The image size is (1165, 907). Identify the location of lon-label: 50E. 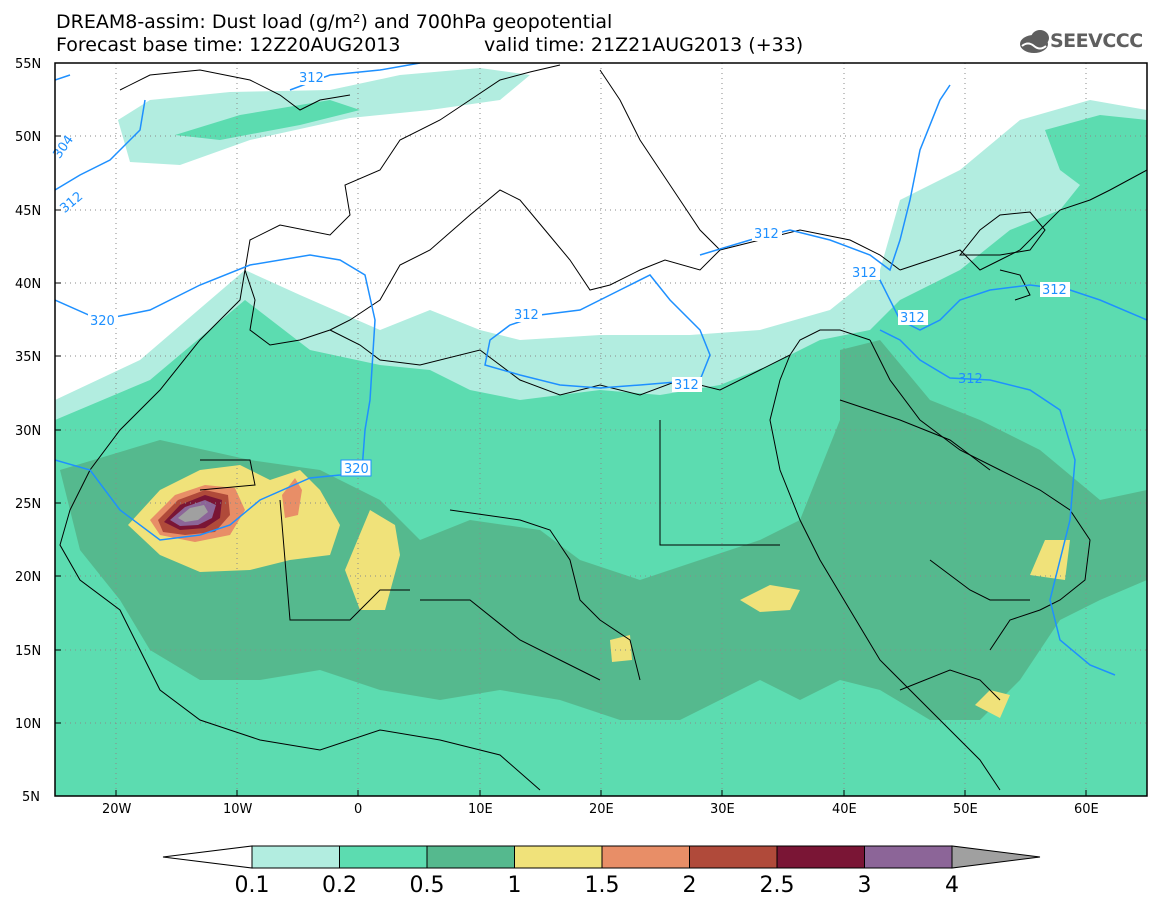
(965, 809).